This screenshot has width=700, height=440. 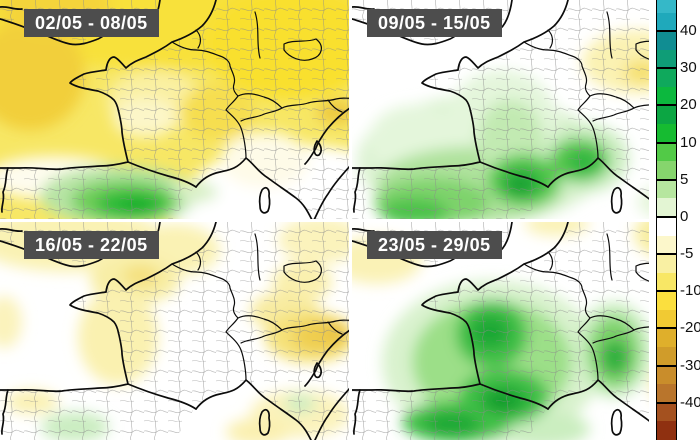 What do you see at coordinates (688, 31) in the screenshot?
I see `colorbar-tick-label: 40` at bounding box center [688, 31].